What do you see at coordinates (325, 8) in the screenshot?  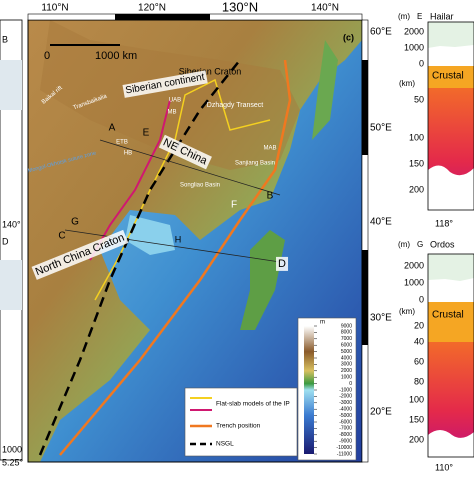 I see `top-axis-label: 140°N` at bounding box center [325, 8].